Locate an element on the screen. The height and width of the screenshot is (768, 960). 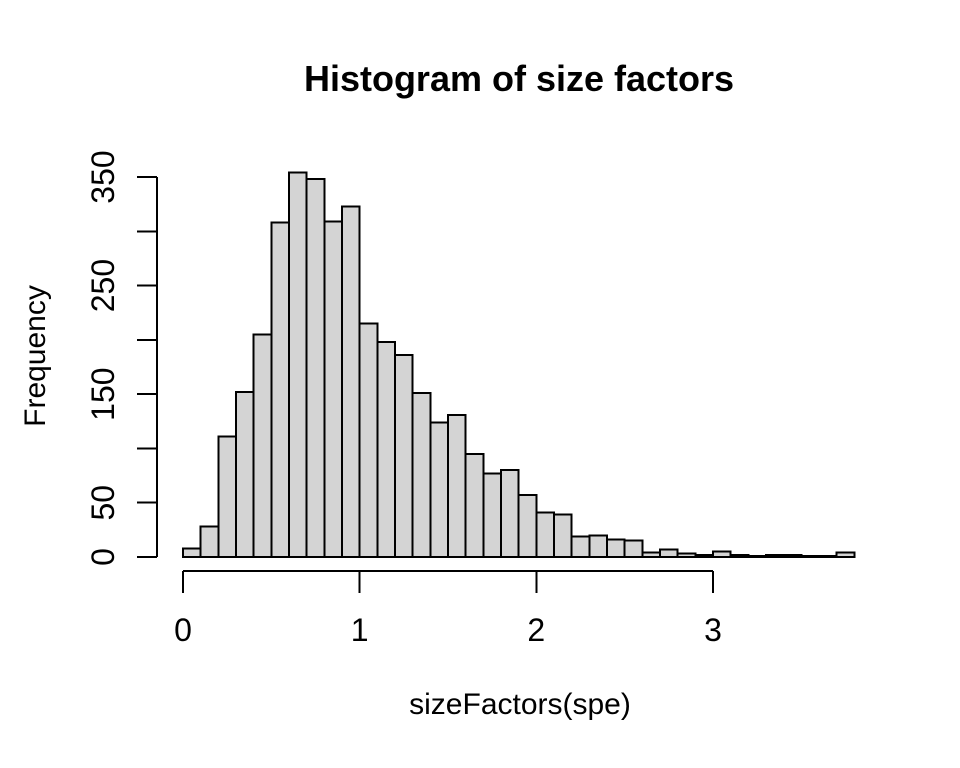
x-tick-label: 3 is located at coordinates (713, 630).